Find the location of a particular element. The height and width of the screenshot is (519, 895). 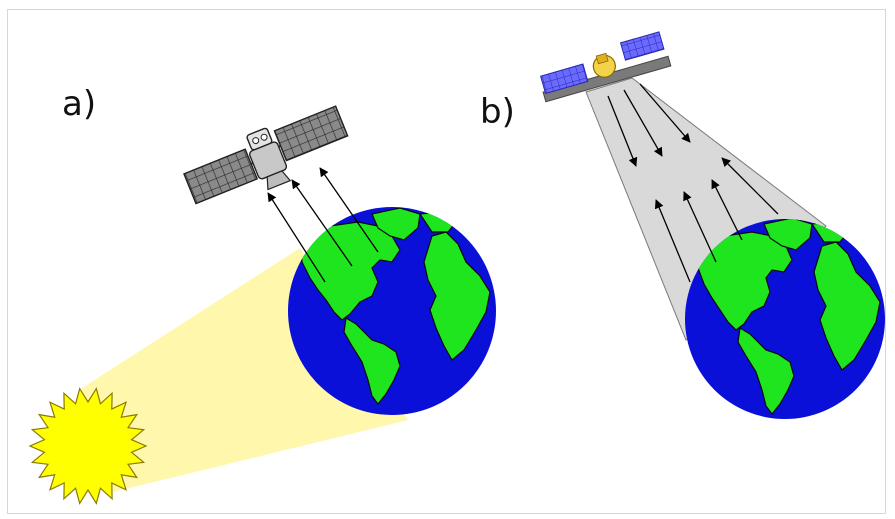

panel-a-label: a) is located at coordinates (79, 104).